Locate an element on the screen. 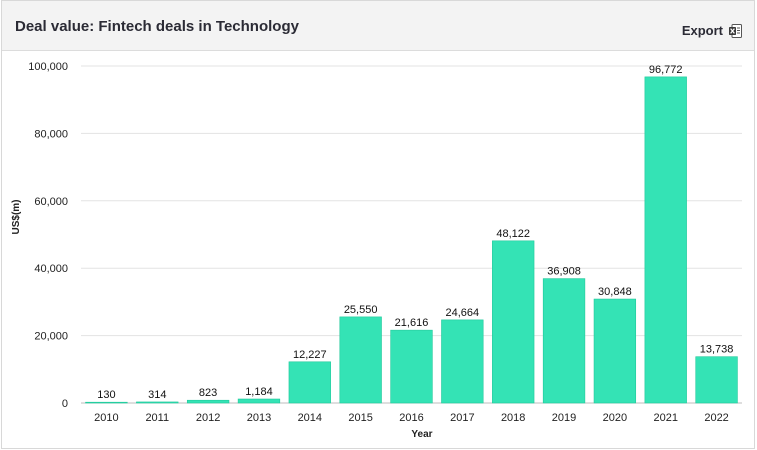 This screenshot has height=450, width=757. x-tick-label: 2011 is located at coordinates (157, 418).